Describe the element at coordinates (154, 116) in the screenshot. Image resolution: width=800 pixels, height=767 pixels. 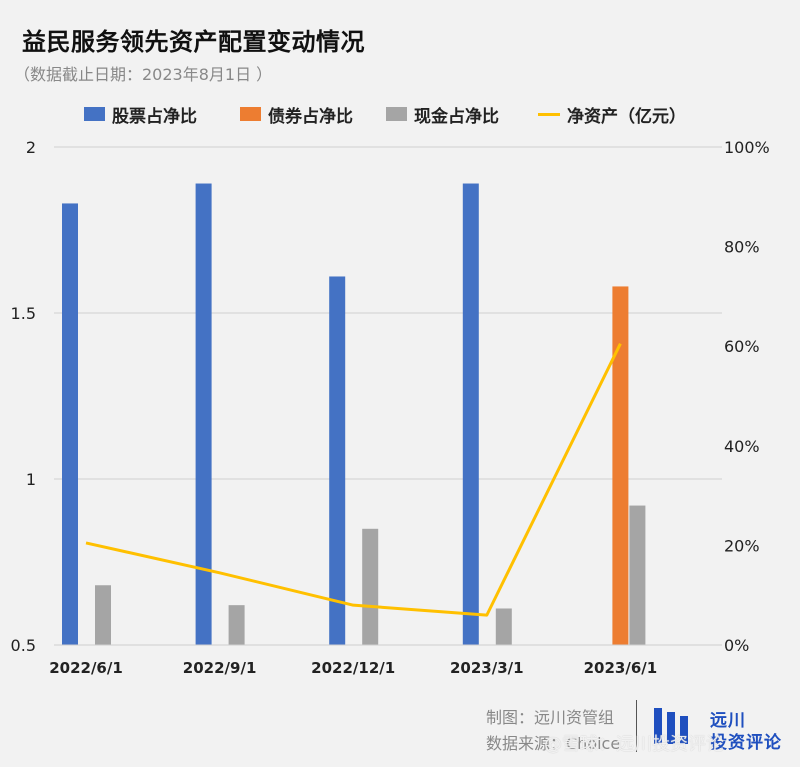
I see `legend-label-stock: 股票占净比` at that location.